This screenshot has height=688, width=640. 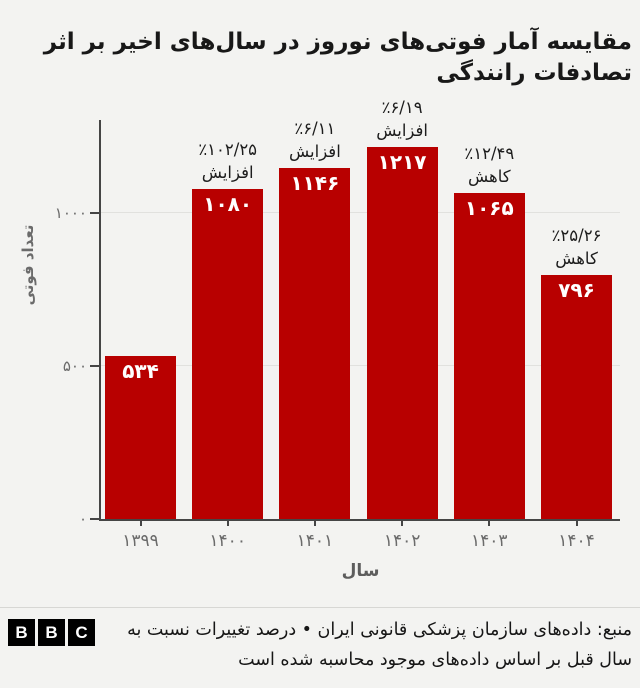 I want to click on change-annotation-۱۴۰۲: ٪۶/۱۹ افزایش, so click(x=402, y=119).